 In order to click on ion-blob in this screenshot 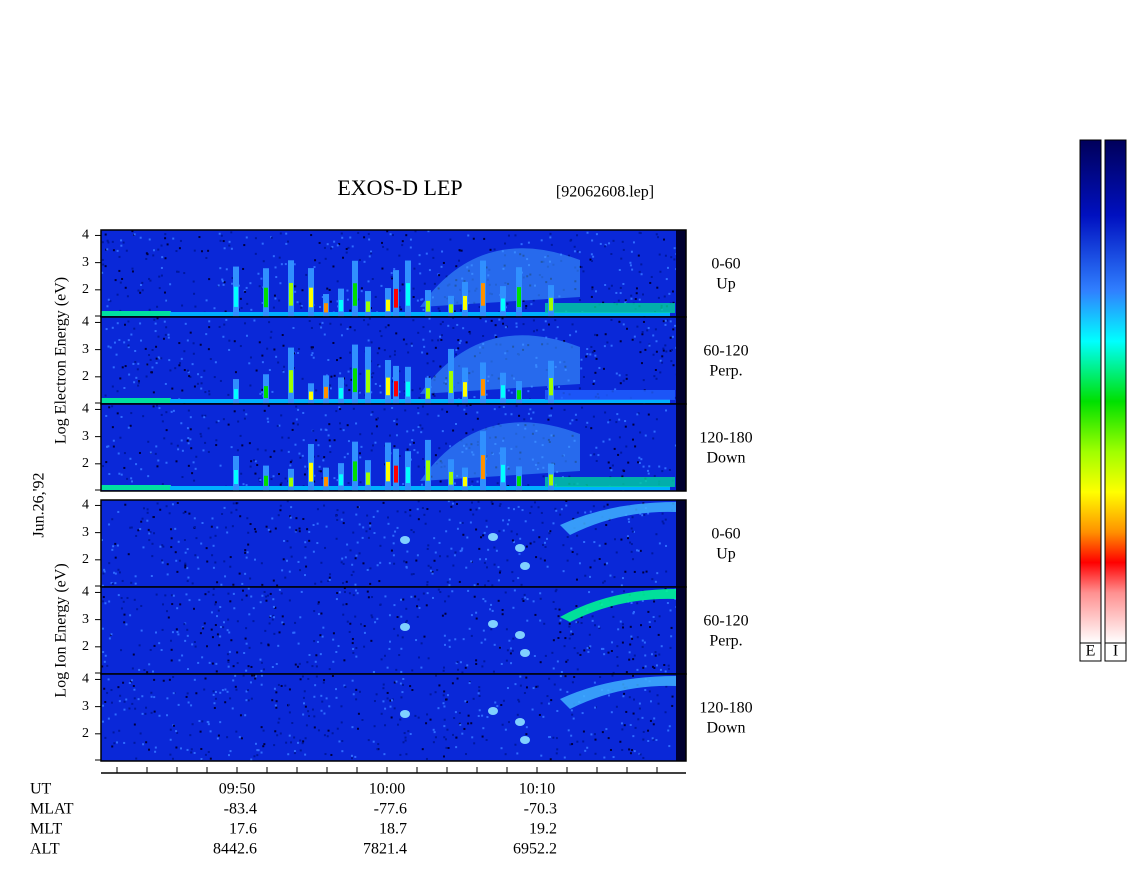, I will do `click(520, 722)`.